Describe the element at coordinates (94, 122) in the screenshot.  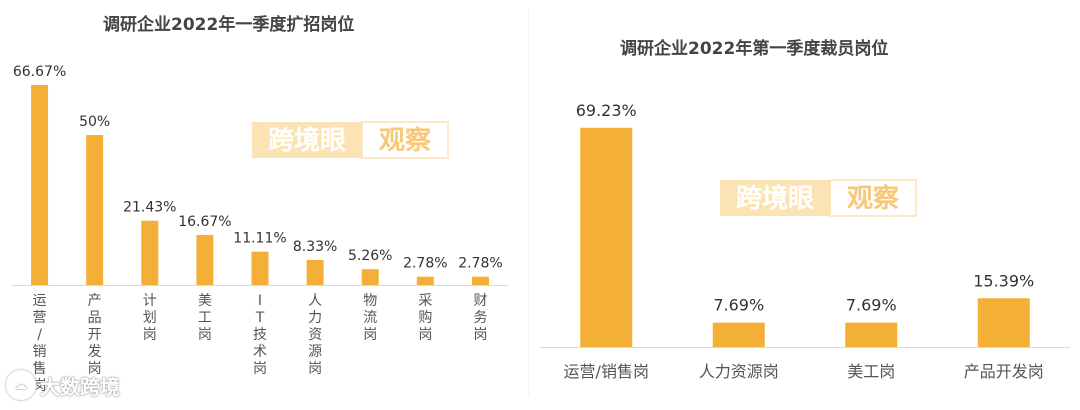
I see `data-label: 50%` at that location.